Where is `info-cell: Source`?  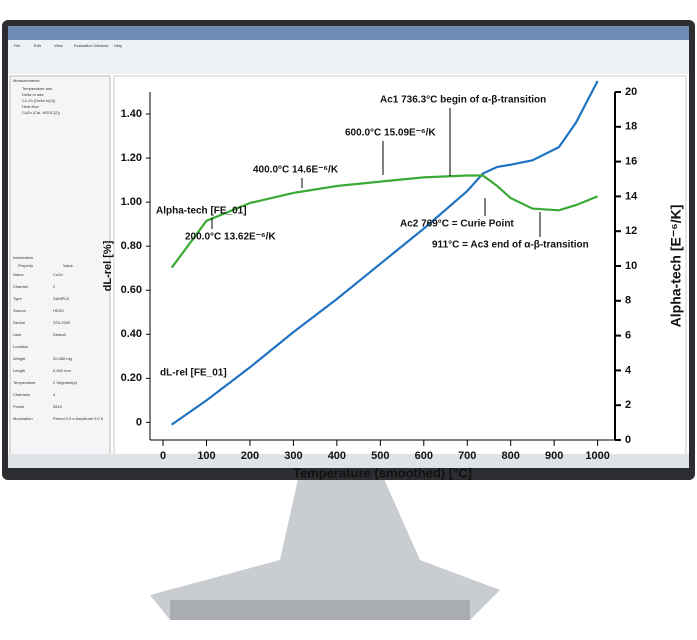 info-cell: Source is located at coordinates (19, 310).